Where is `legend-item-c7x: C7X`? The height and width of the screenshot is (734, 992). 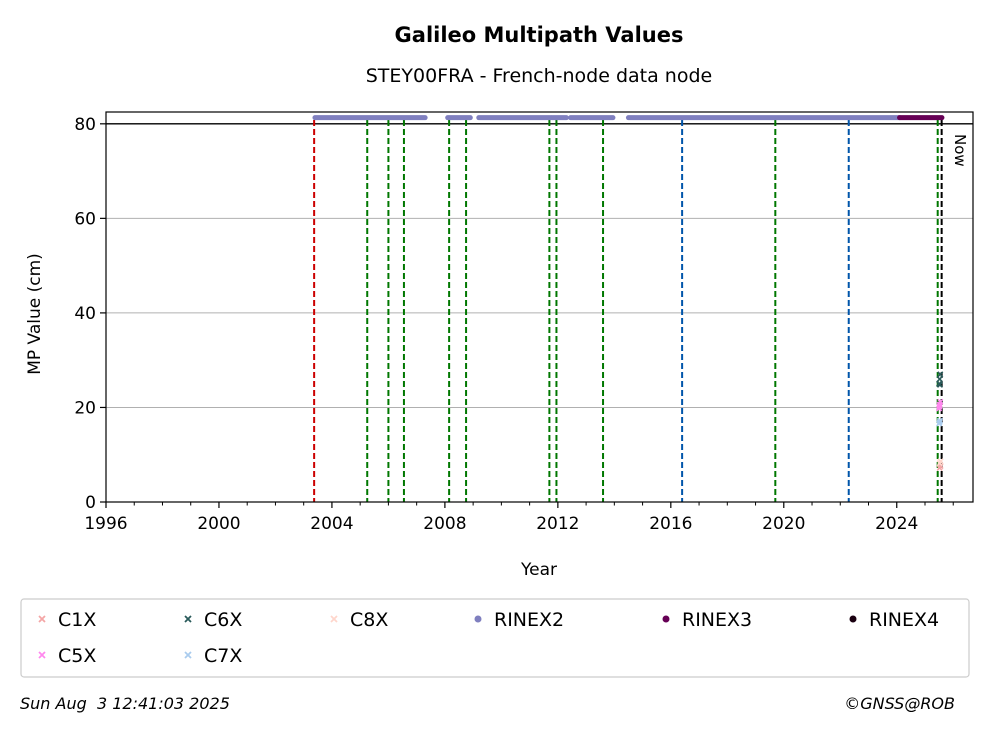 legend-item-c7x: C7X is located at coordinates (213, 656).